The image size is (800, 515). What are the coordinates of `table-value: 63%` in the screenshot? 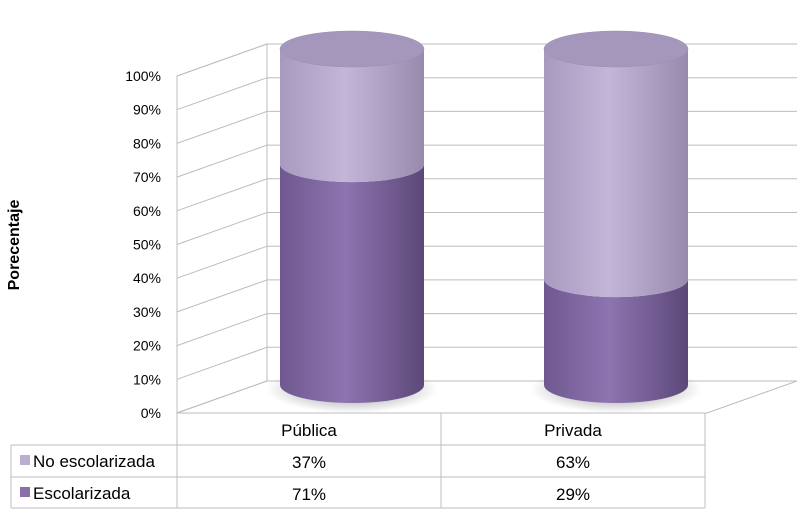 It's located at (573, 462).